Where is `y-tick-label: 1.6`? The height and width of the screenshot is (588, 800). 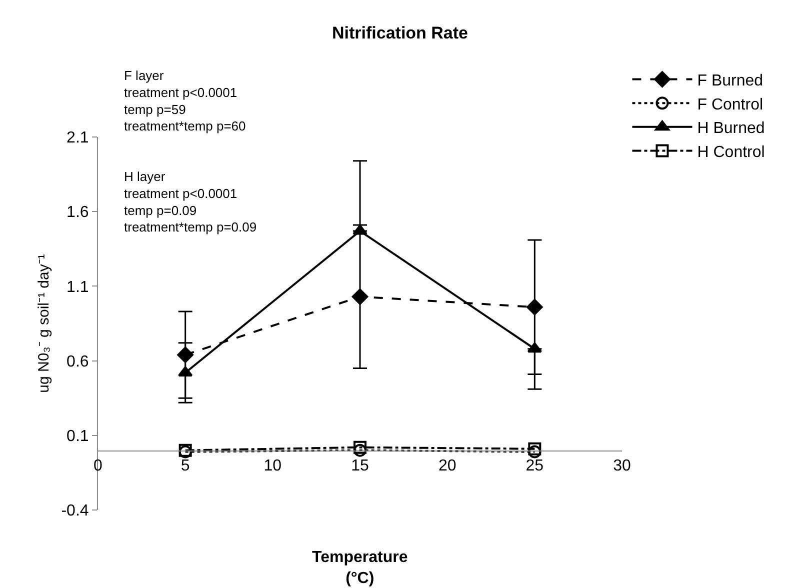 y-tick-label: 1.6 is located at coordinates (77, 213).